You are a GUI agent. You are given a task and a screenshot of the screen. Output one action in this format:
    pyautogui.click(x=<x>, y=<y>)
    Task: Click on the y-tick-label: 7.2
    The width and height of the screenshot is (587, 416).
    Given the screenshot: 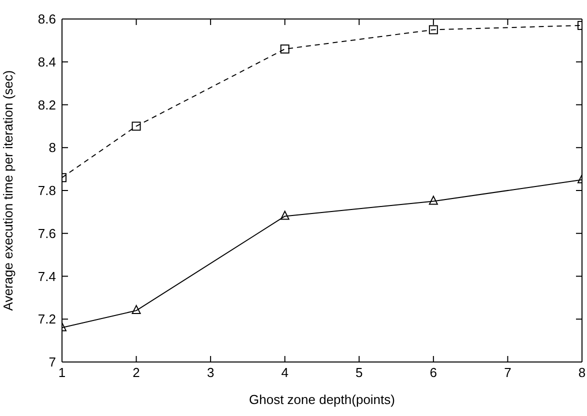 What is the action you would take?
    pyautogui.click(x=47, y=319)
    